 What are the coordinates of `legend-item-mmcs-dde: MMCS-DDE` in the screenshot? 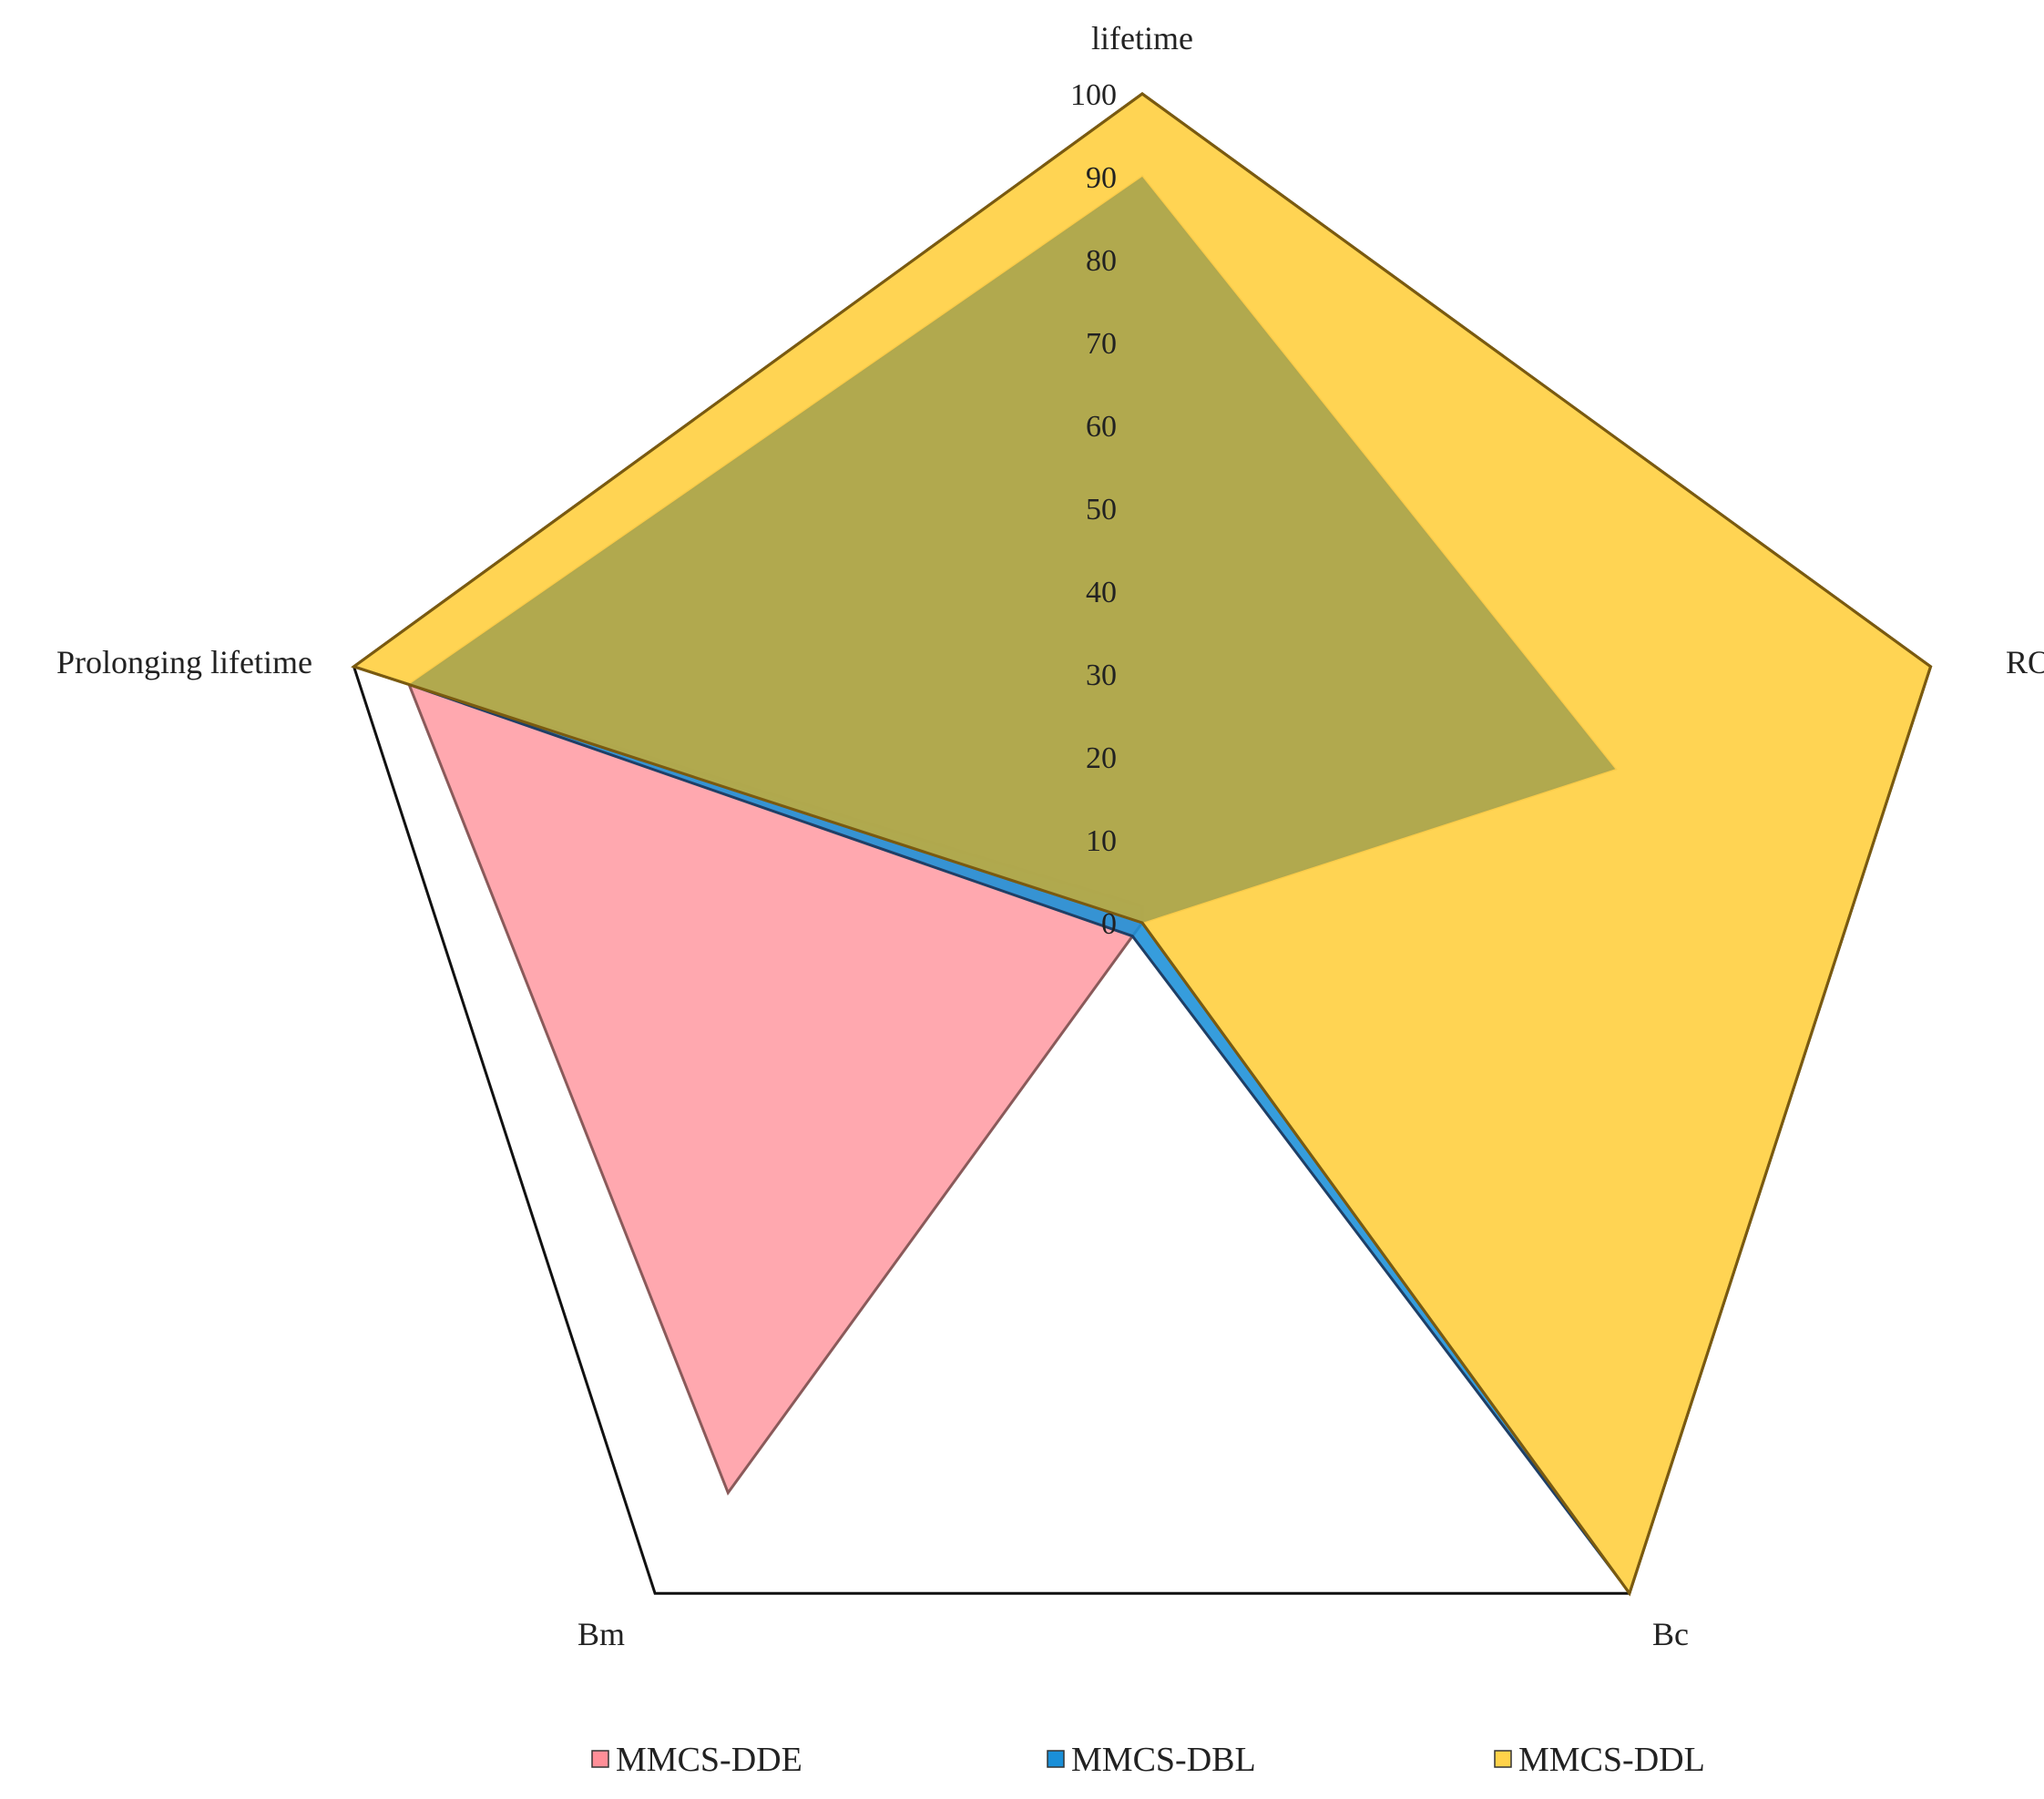 It's located at (697, 1760).